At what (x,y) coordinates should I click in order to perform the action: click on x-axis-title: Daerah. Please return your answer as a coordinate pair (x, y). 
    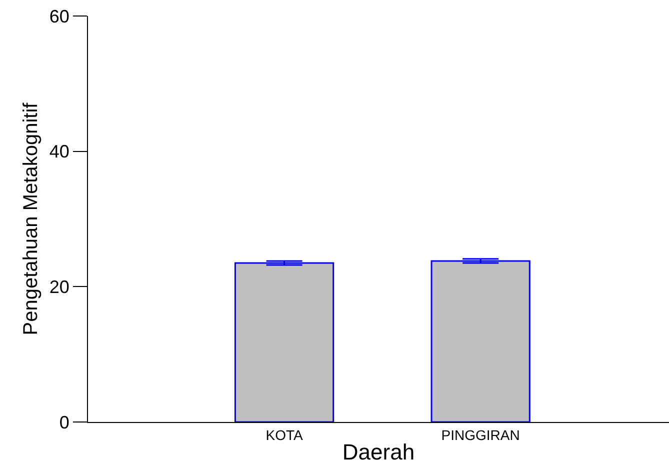
    Looking at the image, I should click on (378, 452).